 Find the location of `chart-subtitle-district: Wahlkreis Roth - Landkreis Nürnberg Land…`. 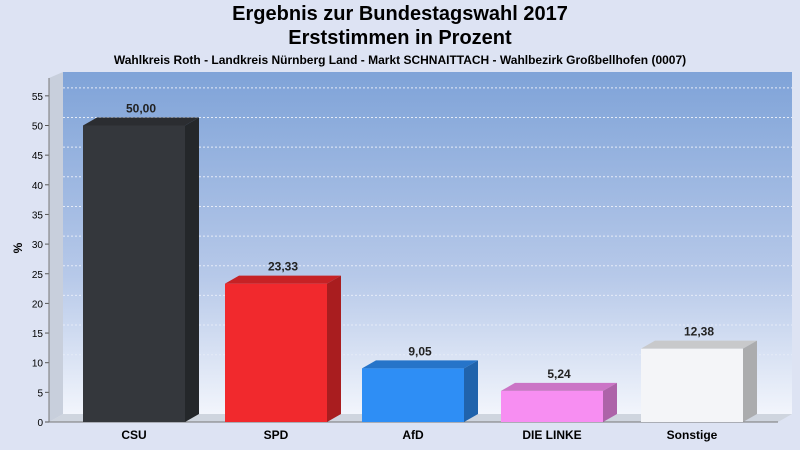

chart-subtitle-district: Wahlkreis Roth - Landkreis Nürnberg Land… is located at coordinates (400, 60).